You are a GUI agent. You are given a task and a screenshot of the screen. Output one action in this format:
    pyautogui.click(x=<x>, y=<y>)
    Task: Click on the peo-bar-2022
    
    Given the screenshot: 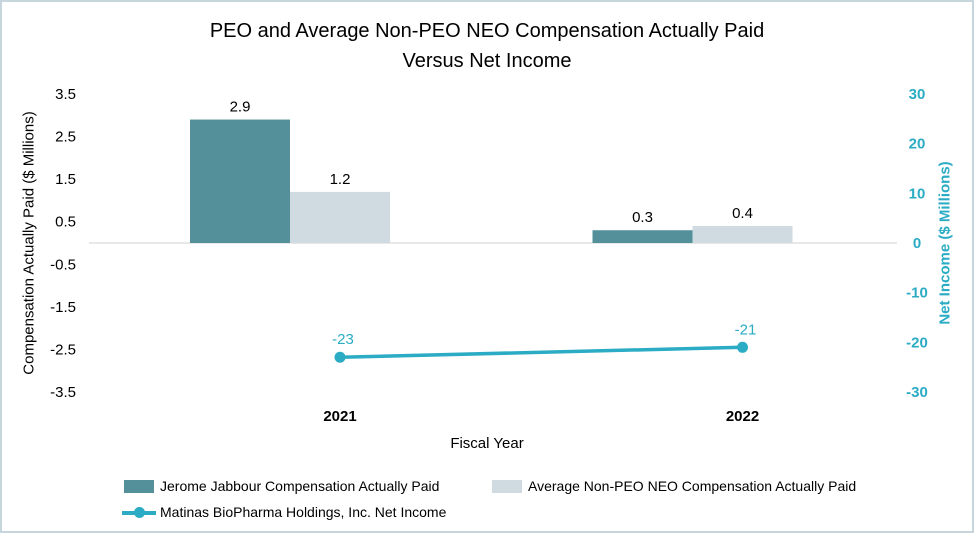 What is the action you would take?
    pyautogui.click(x=642, y=236)
    